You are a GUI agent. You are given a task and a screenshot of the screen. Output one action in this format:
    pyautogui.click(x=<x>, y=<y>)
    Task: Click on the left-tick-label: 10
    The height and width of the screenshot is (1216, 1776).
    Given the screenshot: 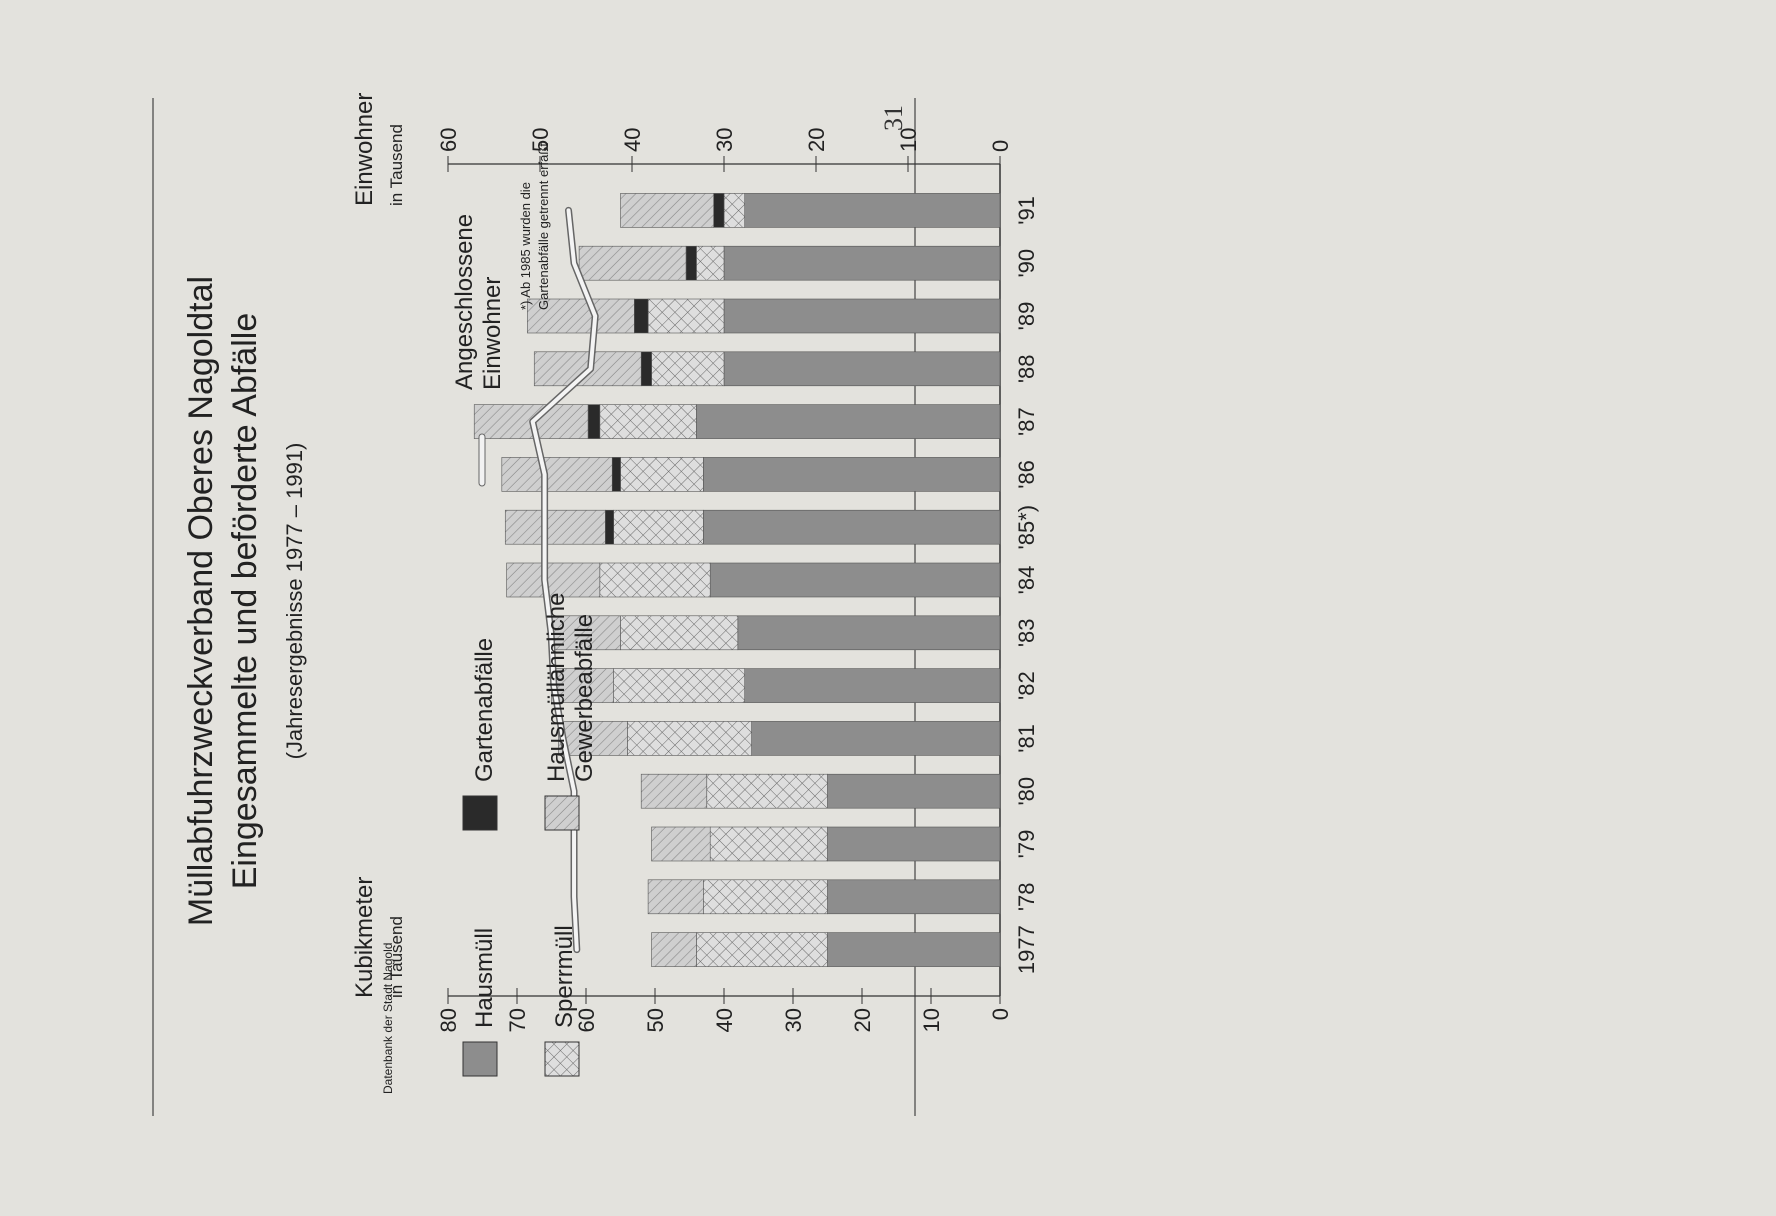 What is the action you would take?
    pyautogui.click(x=931, y=1020)
    